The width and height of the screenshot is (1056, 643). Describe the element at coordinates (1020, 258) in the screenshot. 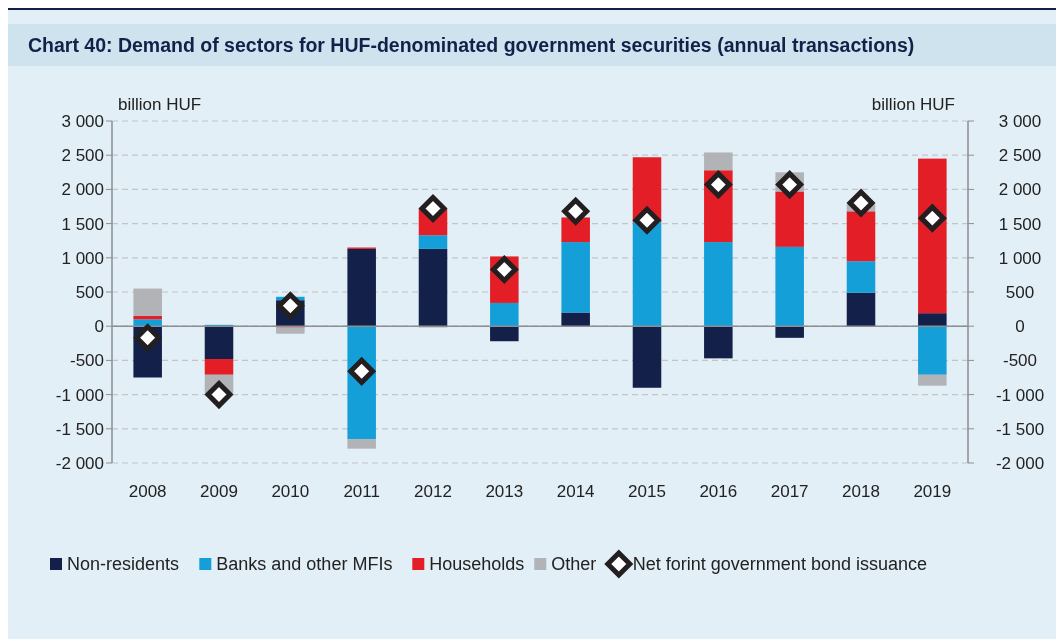

I see `y2-tick-label: 1 000` at that location.